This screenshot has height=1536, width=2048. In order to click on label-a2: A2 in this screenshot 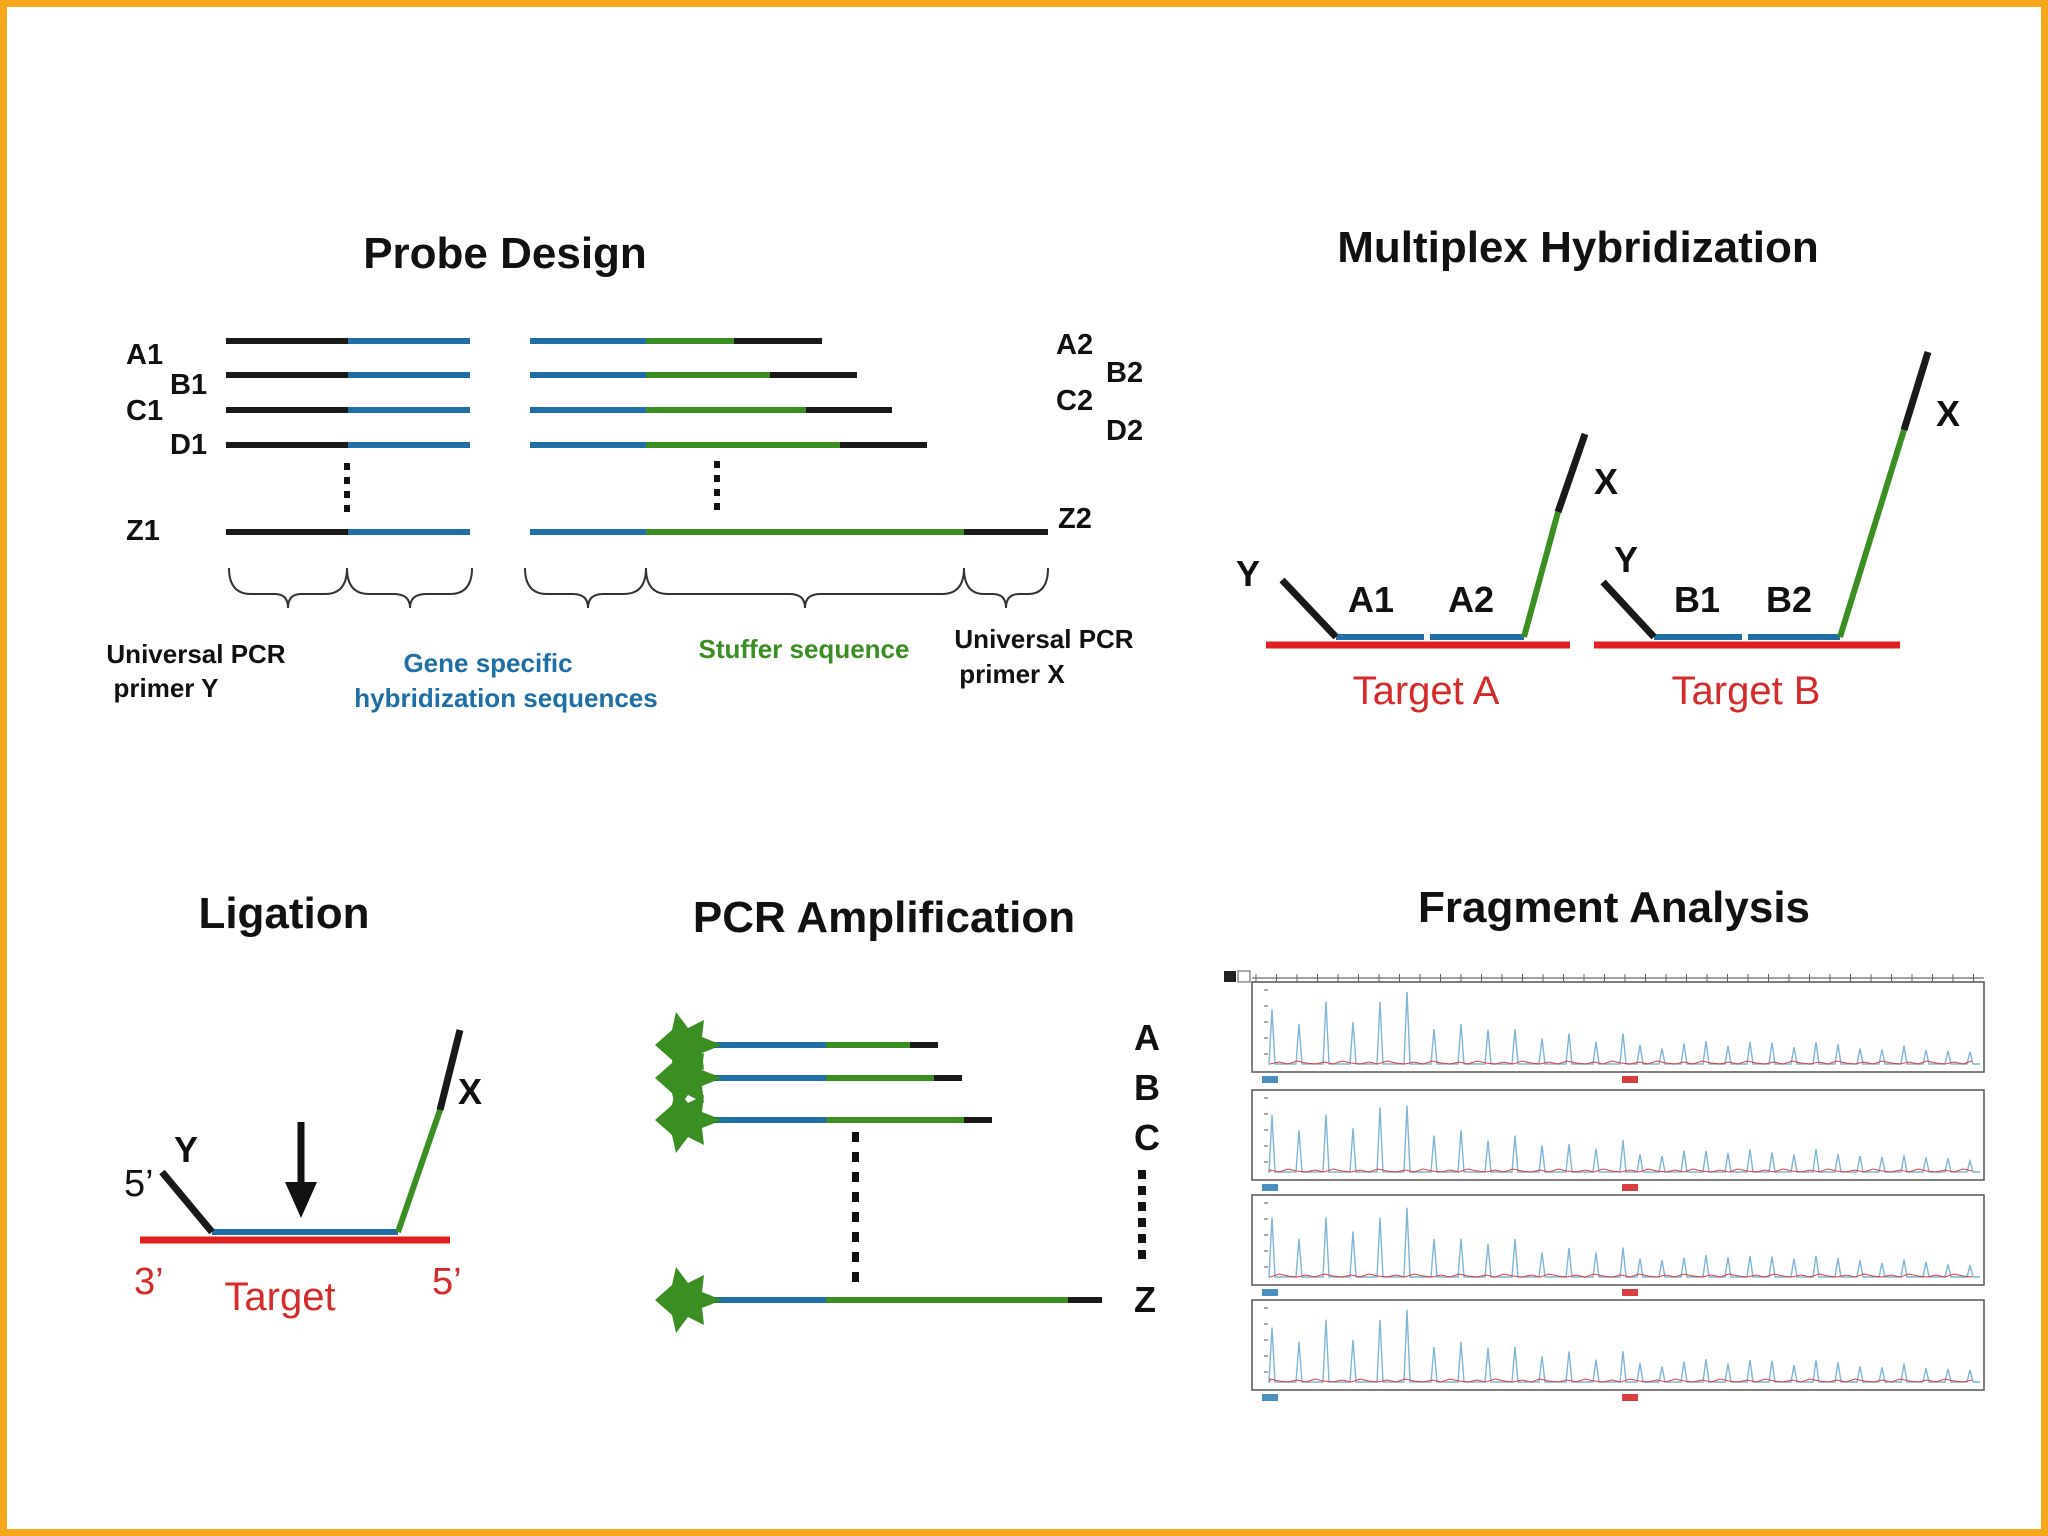, I will do `click(1074, 345)`.